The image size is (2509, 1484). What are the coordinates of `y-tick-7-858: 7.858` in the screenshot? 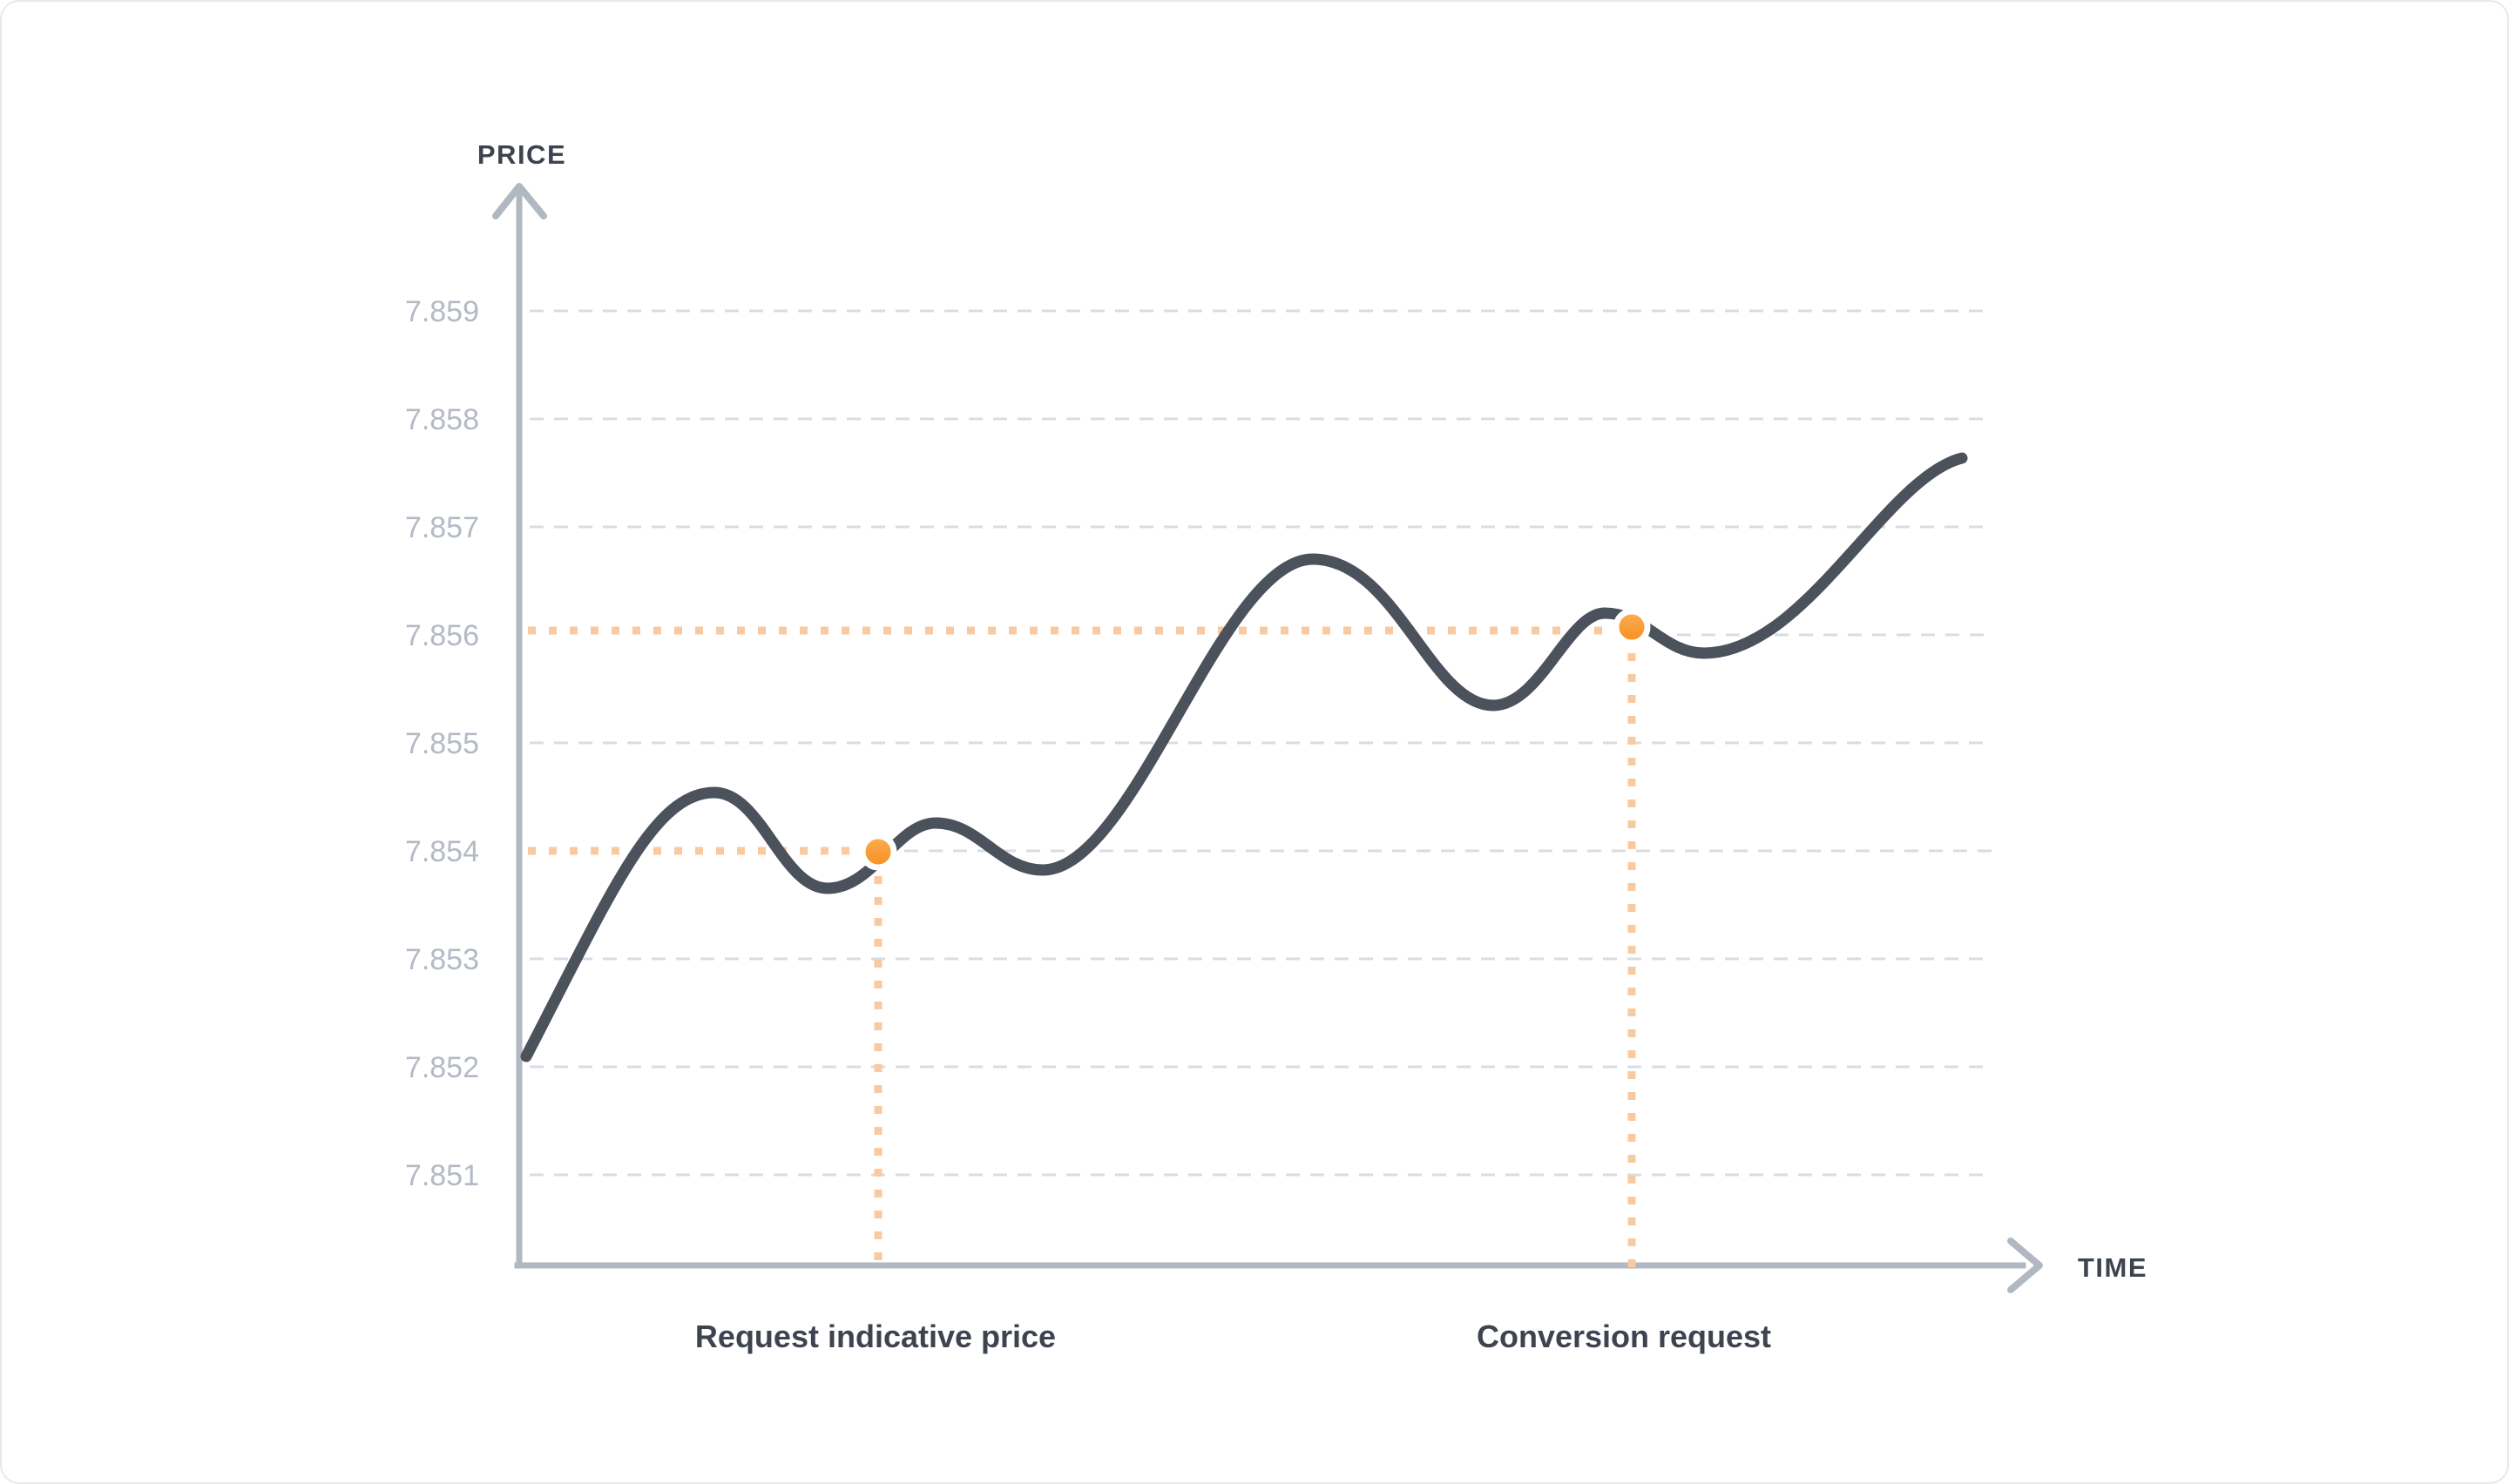 It's located at (442, 420).